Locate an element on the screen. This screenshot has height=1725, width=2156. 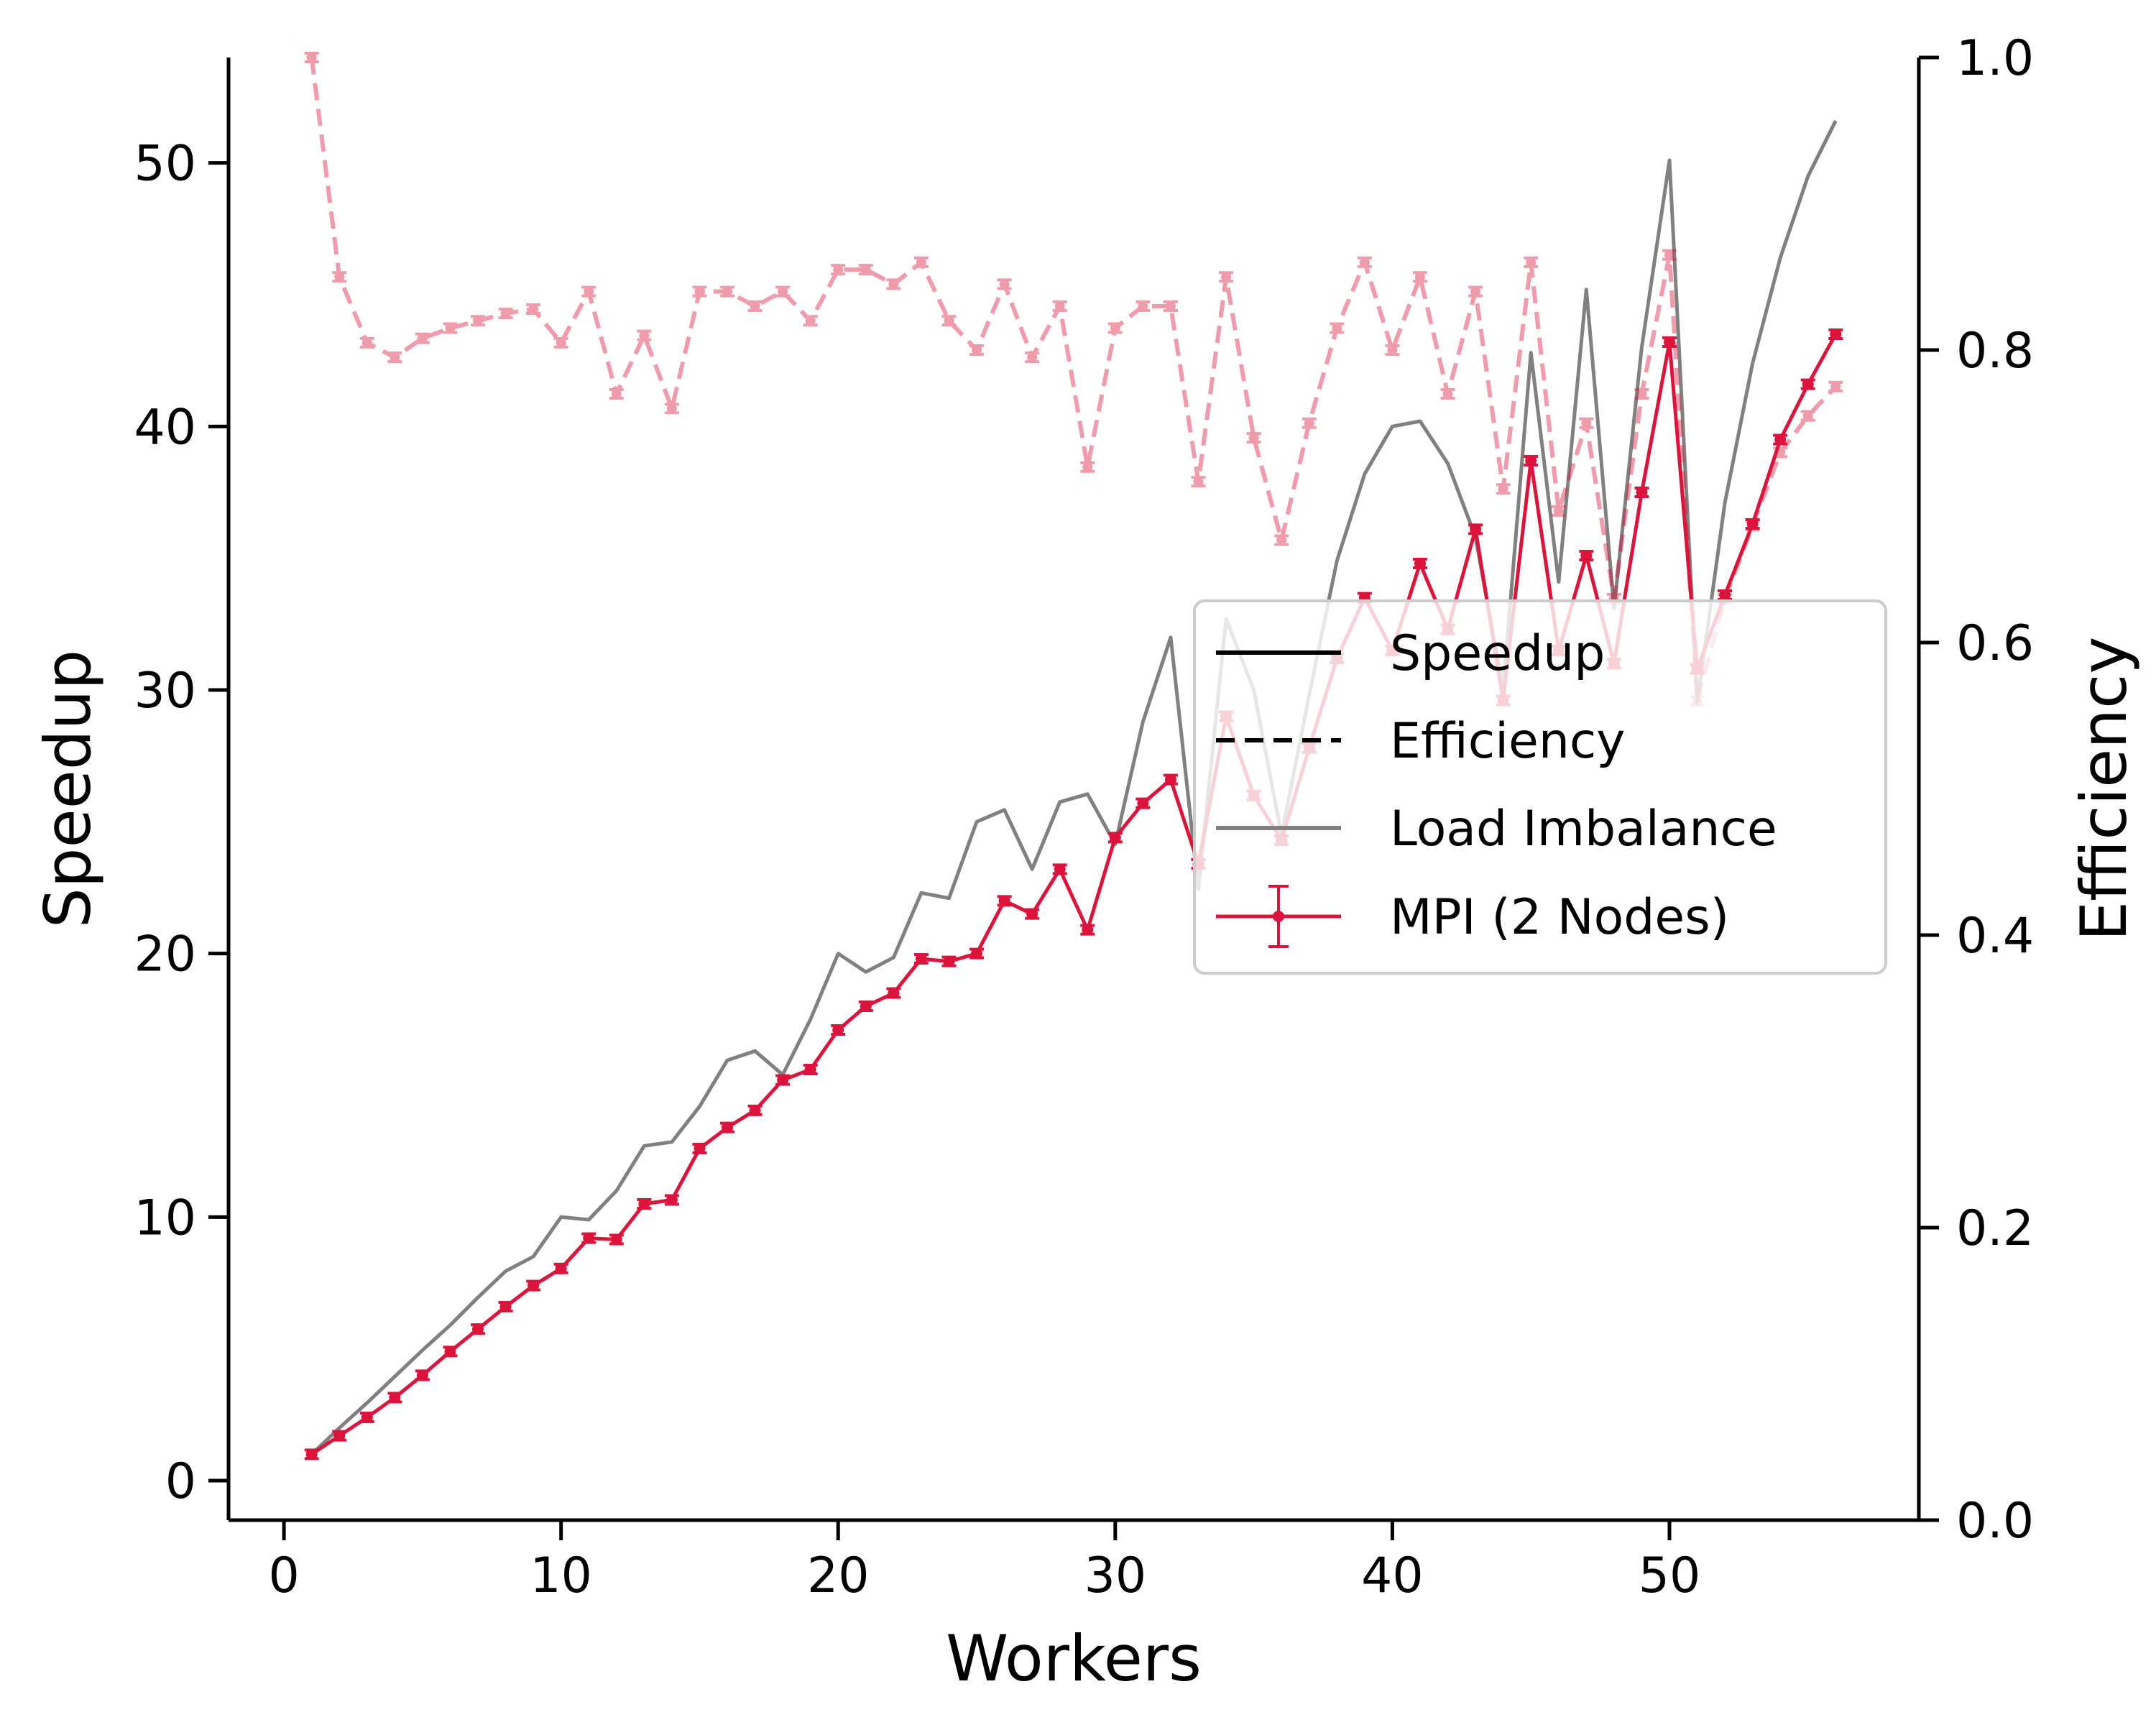
x-tick-label: 50 is located at coordinates (1670, 1575).